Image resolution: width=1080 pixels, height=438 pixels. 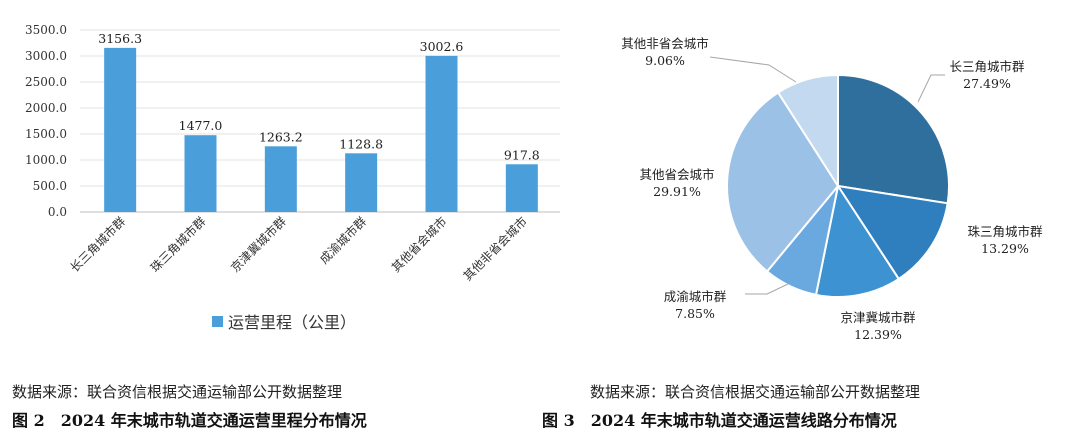 I want to click on bar-value-label: 1477.0, so click(x=201, y=125).